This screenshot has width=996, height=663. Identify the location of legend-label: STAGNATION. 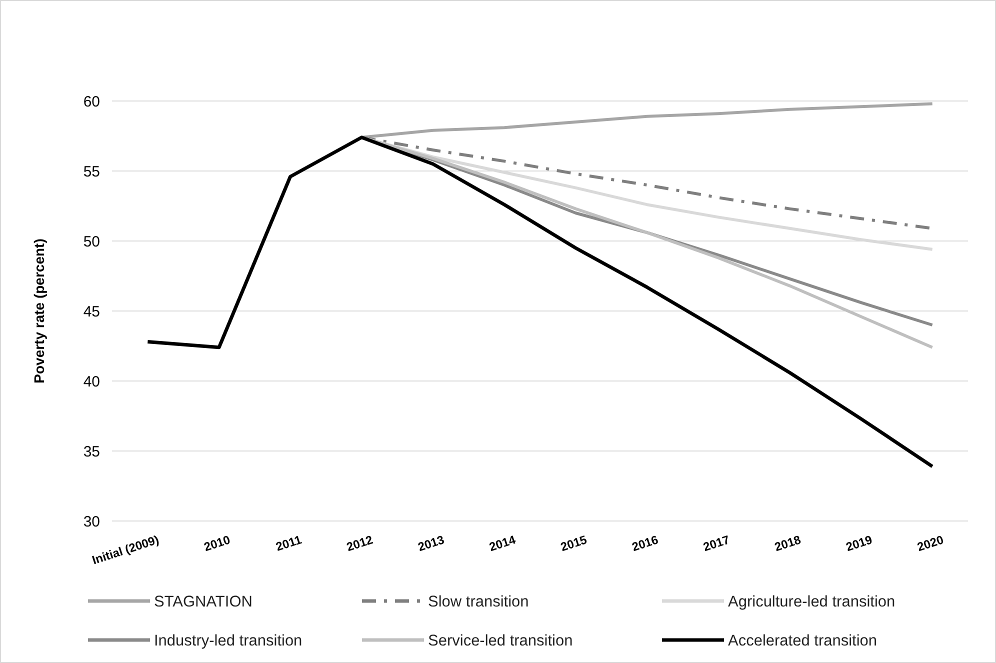
(203, 601).